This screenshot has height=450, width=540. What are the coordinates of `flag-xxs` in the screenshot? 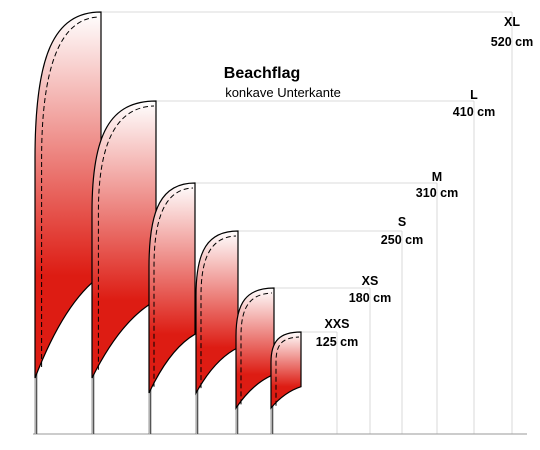 It's located at (286, 370).